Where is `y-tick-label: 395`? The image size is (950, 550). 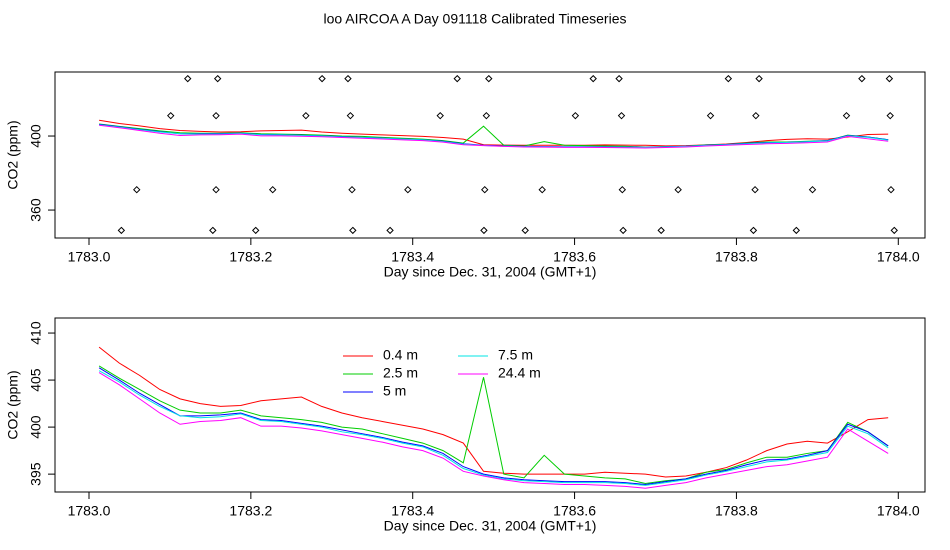 y-tick-label: 395 is located at coordinates (36, 474).